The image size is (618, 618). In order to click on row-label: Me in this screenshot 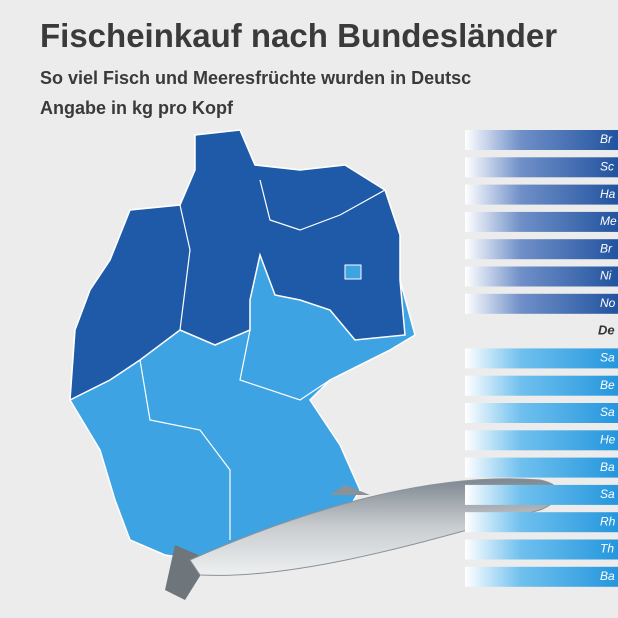, I will do `click(608, 221)`.